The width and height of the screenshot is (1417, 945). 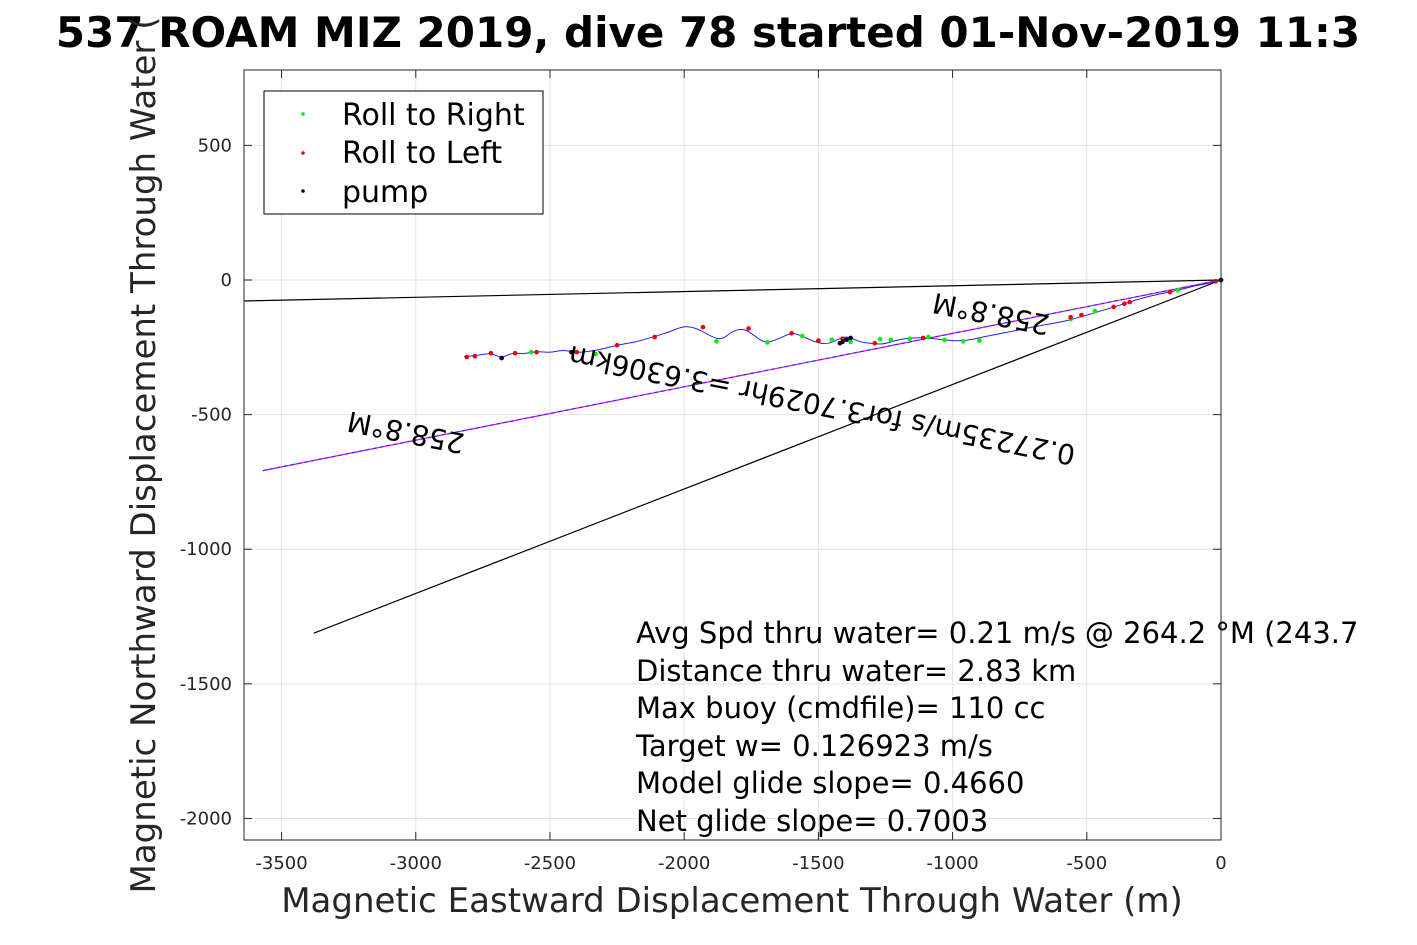 I want to click on y-tick-label: -500, so click(x=211, y=415).